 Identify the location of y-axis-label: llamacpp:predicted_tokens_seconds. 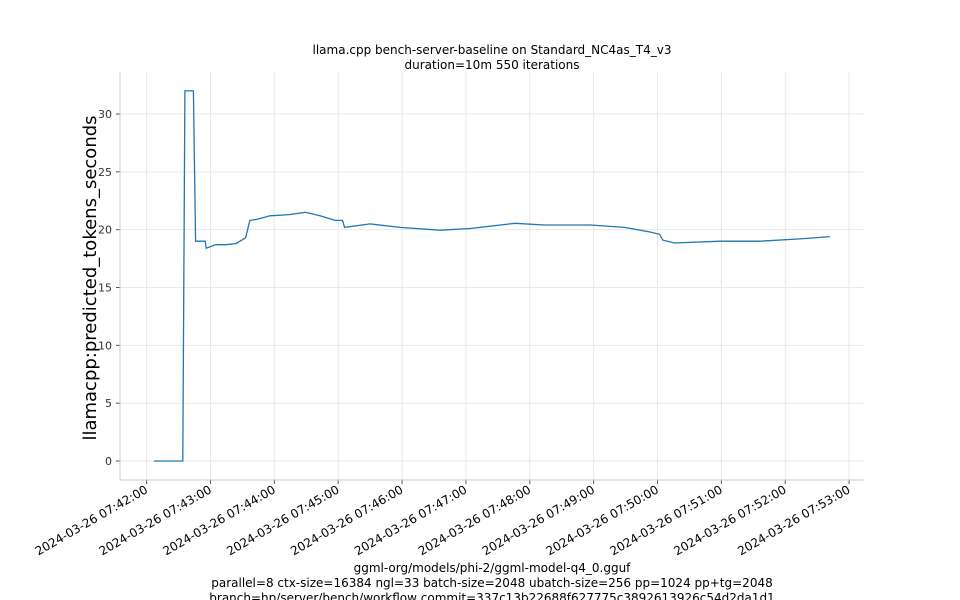
(90, 277).